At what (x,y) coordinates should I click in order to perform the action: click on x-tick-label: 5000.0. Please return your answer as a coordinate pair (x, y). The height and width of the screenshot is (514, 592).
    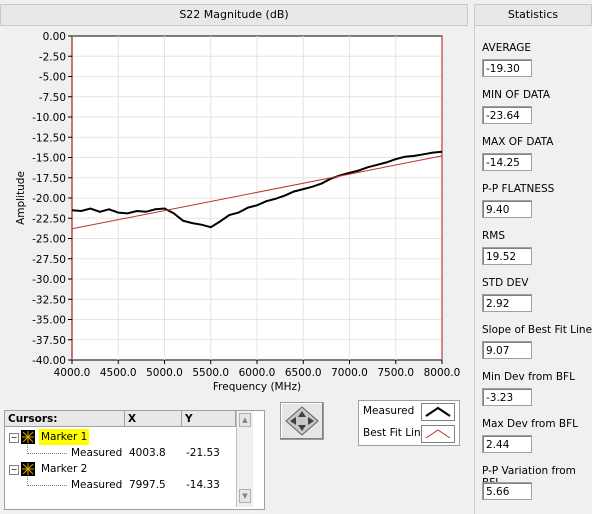
    Looking at the image, I should click on (164, 373).